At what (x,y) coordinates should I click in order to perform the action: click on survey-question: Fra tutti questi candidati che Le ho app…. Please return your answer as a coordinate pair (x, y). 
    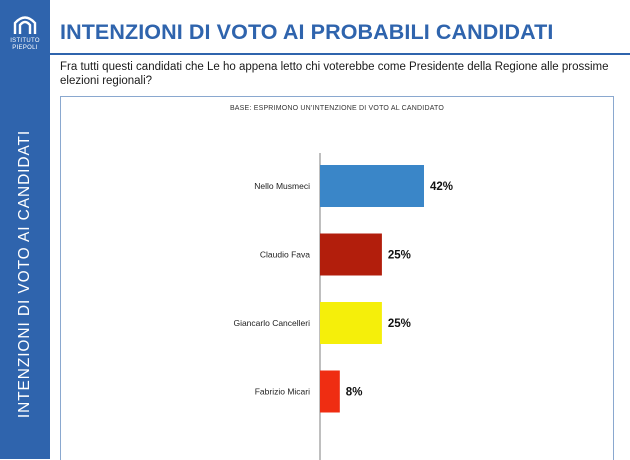
    Looking at the image, I should click on (334, 74).